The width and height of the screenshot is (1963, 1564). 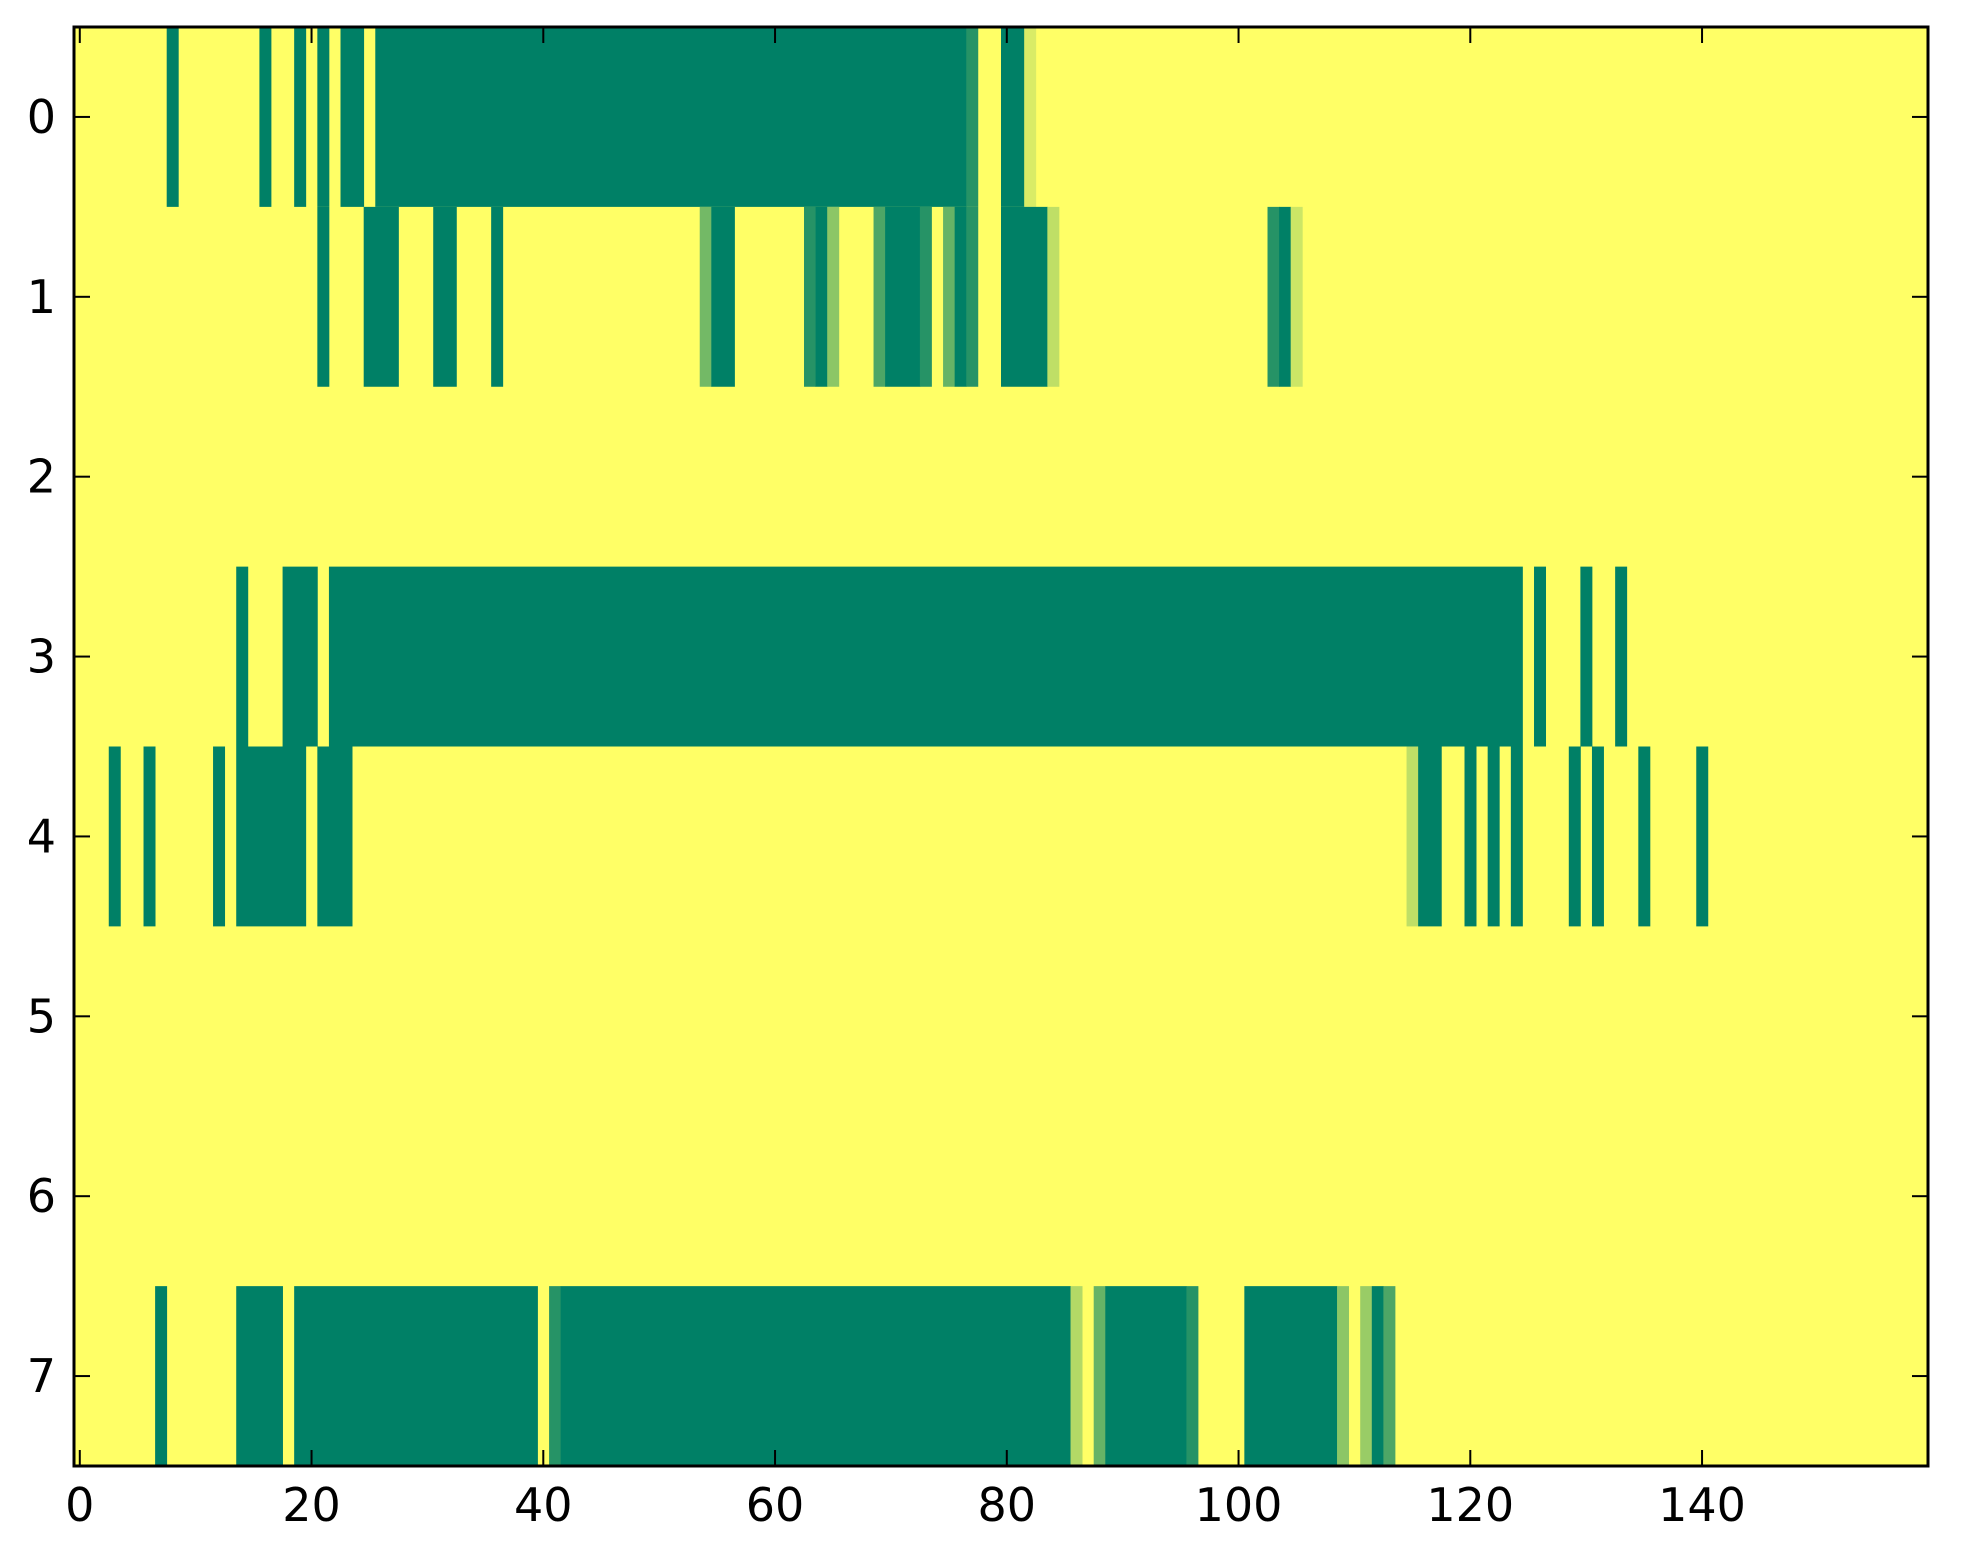 What do you see at coordinates (775, 1505) in the screenshot?
I see `x-tick-label-60: 60` at bounding box center [775, 1505].